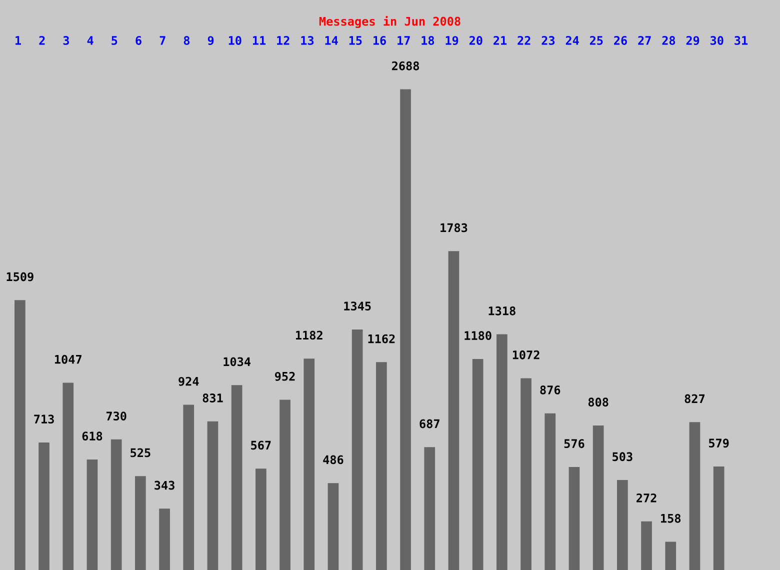  I want to click on data-label: 687, so click(430, 423).